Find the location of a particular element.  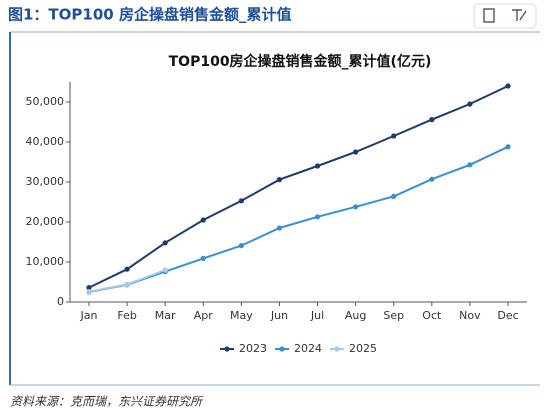

y-tick-label: 10,000 is located at coordinates (45, 261).